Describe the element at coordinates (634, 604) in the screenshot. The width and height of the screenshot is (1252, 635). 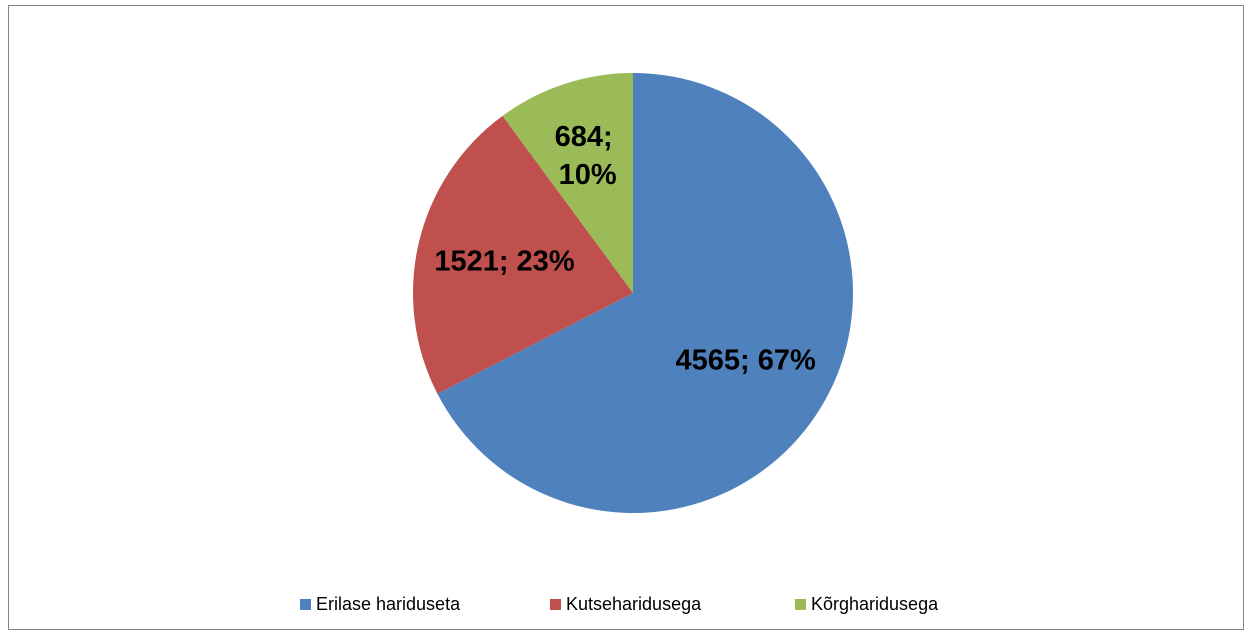
I see `legend-label: Kutseharidusega` at that location.